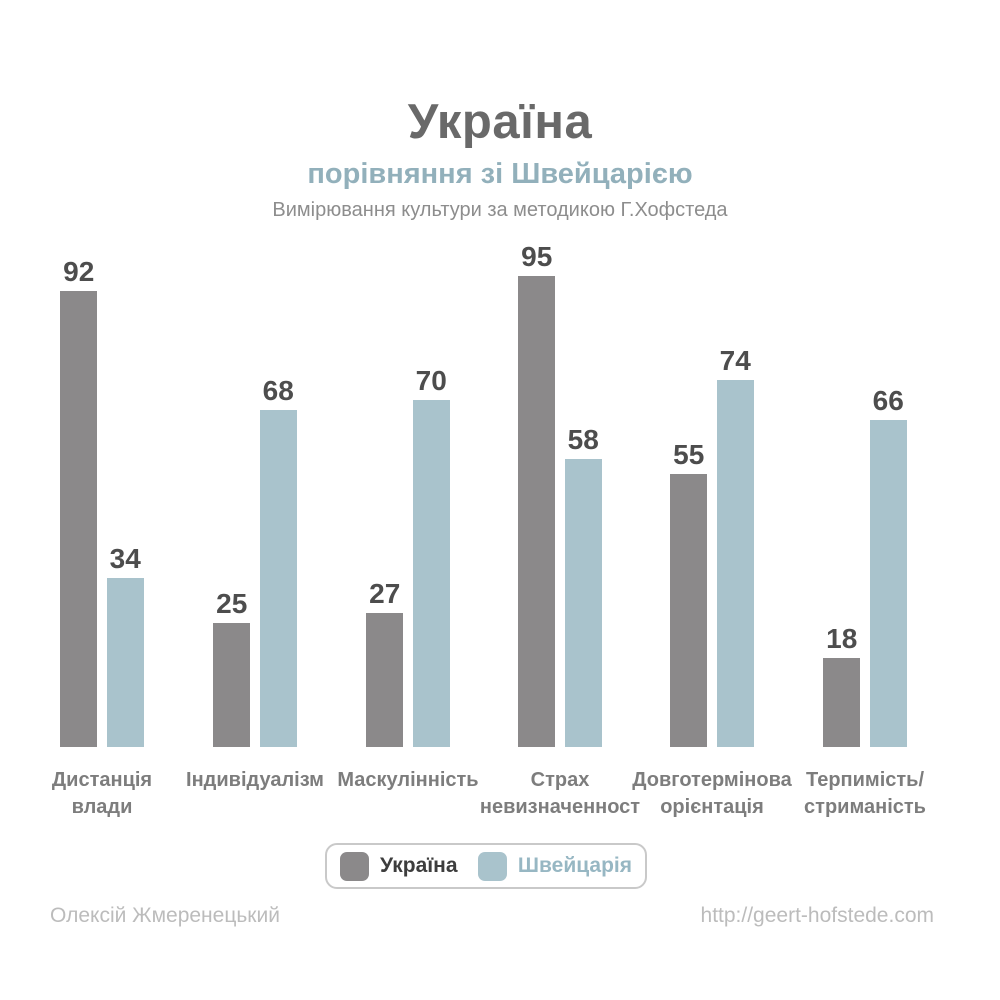 This screenshot has height=1000, width=1000. Describe the element at coordinates (165, 915) in the screenshot. I see `author-credit: Олексій Жмеренецький` at that location.